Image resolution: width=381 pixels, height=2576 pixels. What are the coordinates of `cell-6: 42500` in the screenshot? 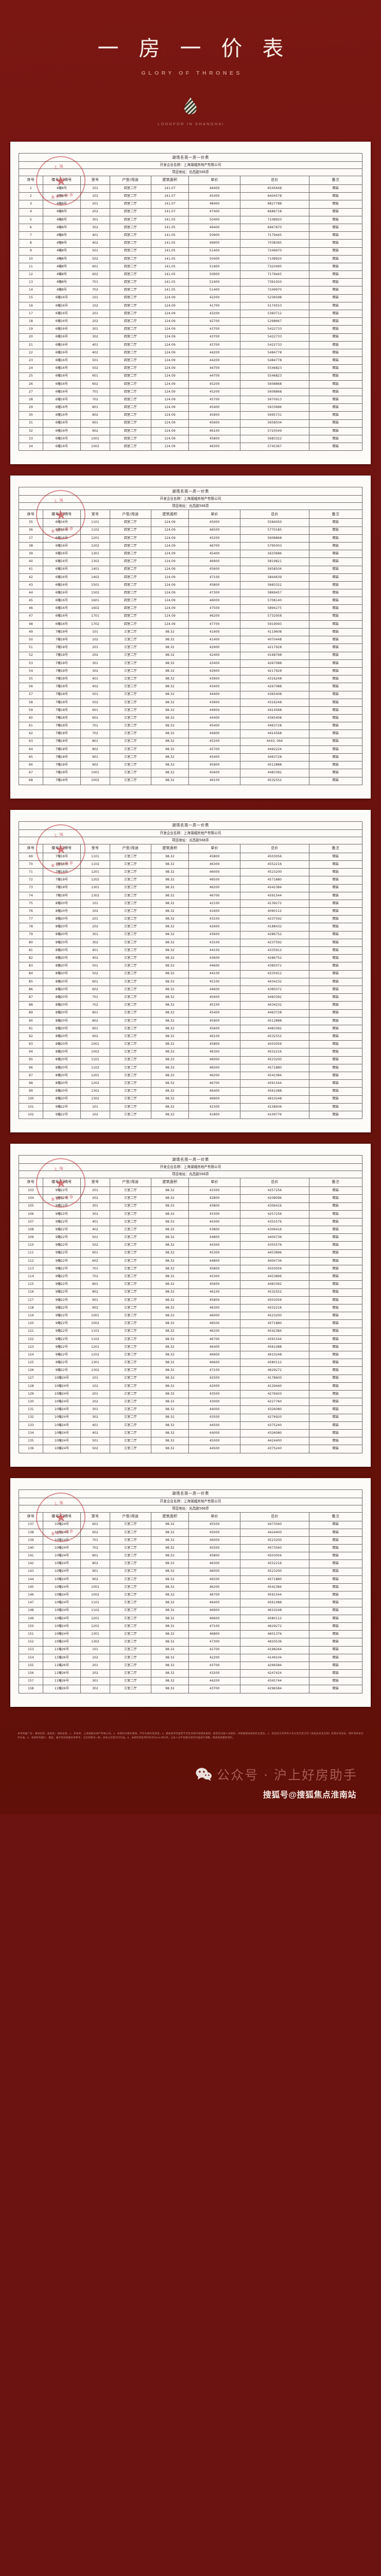 It's located at (214, 1378).